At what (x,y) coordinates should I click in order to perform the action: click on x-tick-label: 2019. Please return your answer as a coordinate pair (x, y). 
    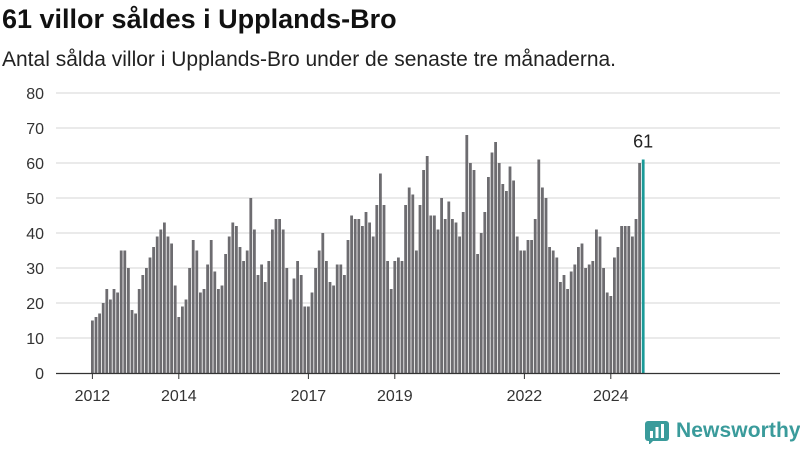
    Looking at the image, I should click on (395, 396).